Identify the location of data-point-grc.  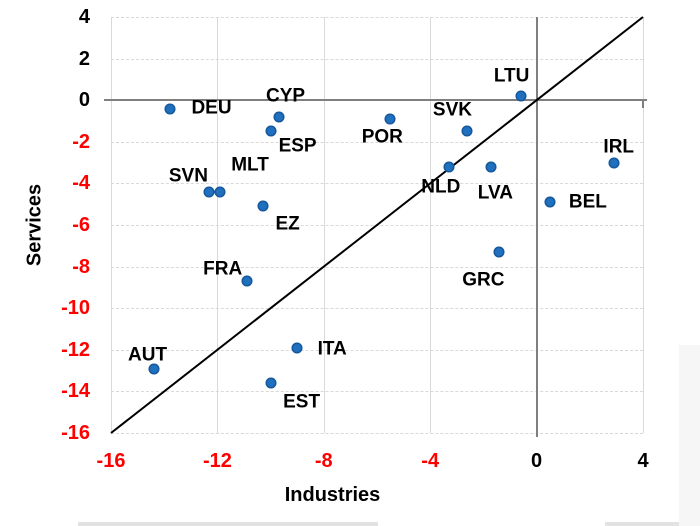
(499, 252).